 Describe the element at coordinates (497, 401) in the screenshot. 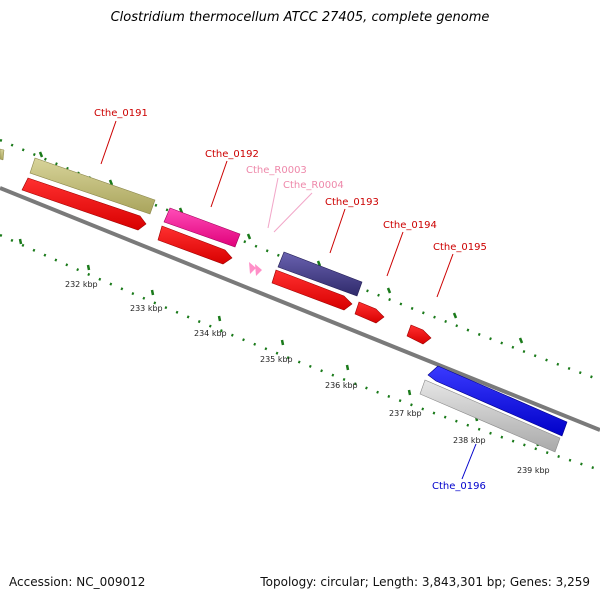

I see `gene-cthe-0196-track` at that location.